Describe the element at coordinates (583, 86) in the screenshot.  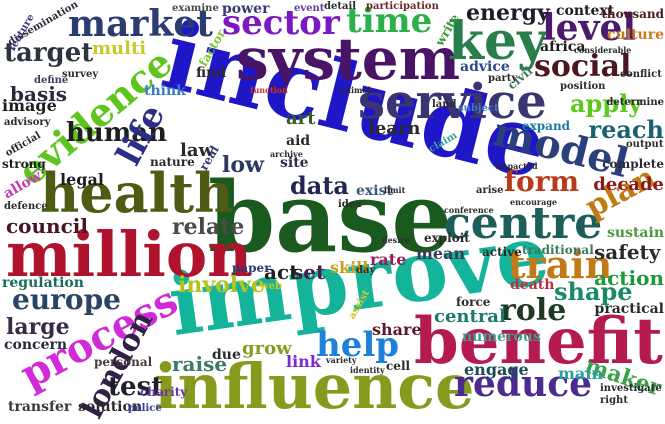
I see `word: position` at that location.